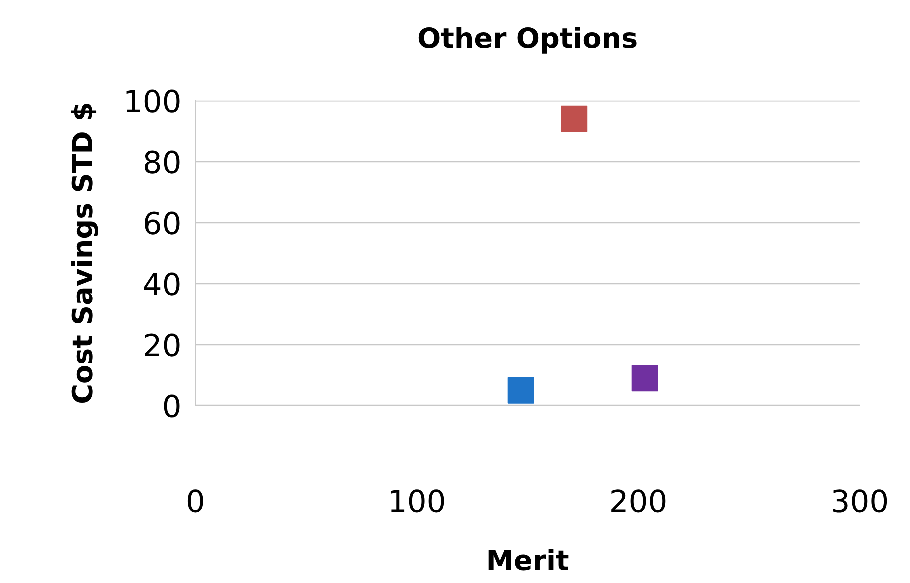  What do you see at coordinates (196, 501) in the screenshot?
I see `x-tick-label: 0` at bounding box center [196, 501].